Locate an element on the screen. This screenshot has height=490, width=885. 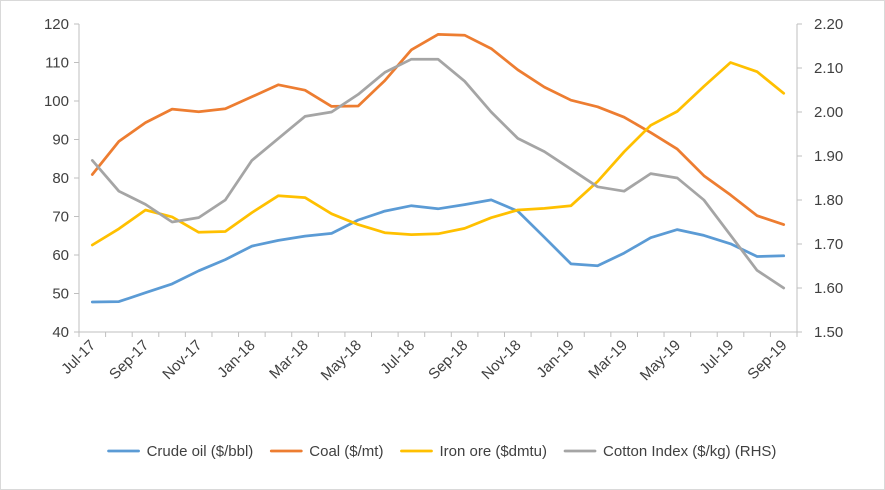
x-tick-label: Nov-17 is located at coordinates (182, 360).